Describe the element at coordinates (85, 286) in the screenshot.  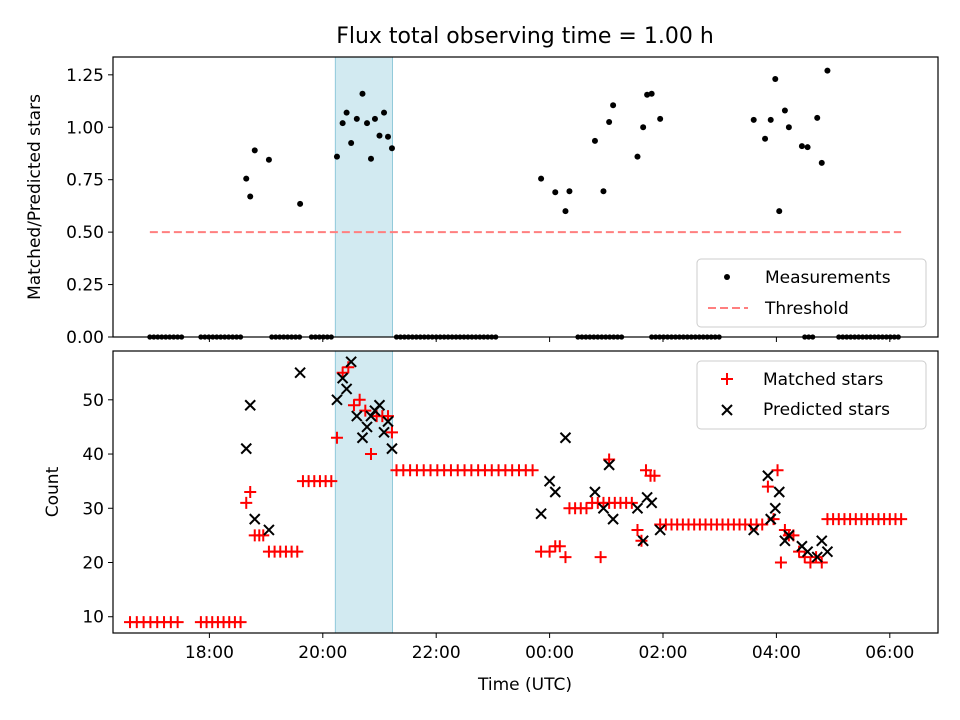
I see `top-y-tick-label: 0.25` at that location.